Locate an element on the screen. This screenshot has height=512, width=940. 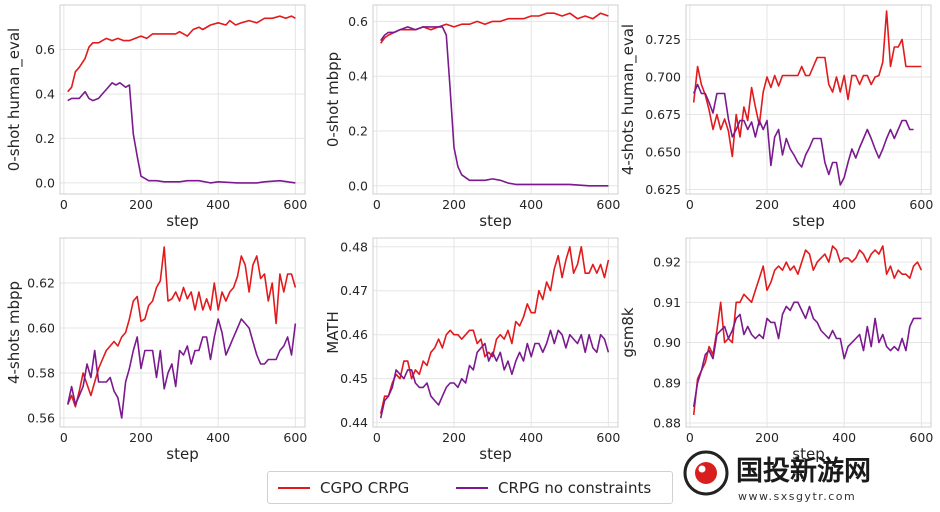
y-tick-label: 0.91 is located at coordinates (667, 302).